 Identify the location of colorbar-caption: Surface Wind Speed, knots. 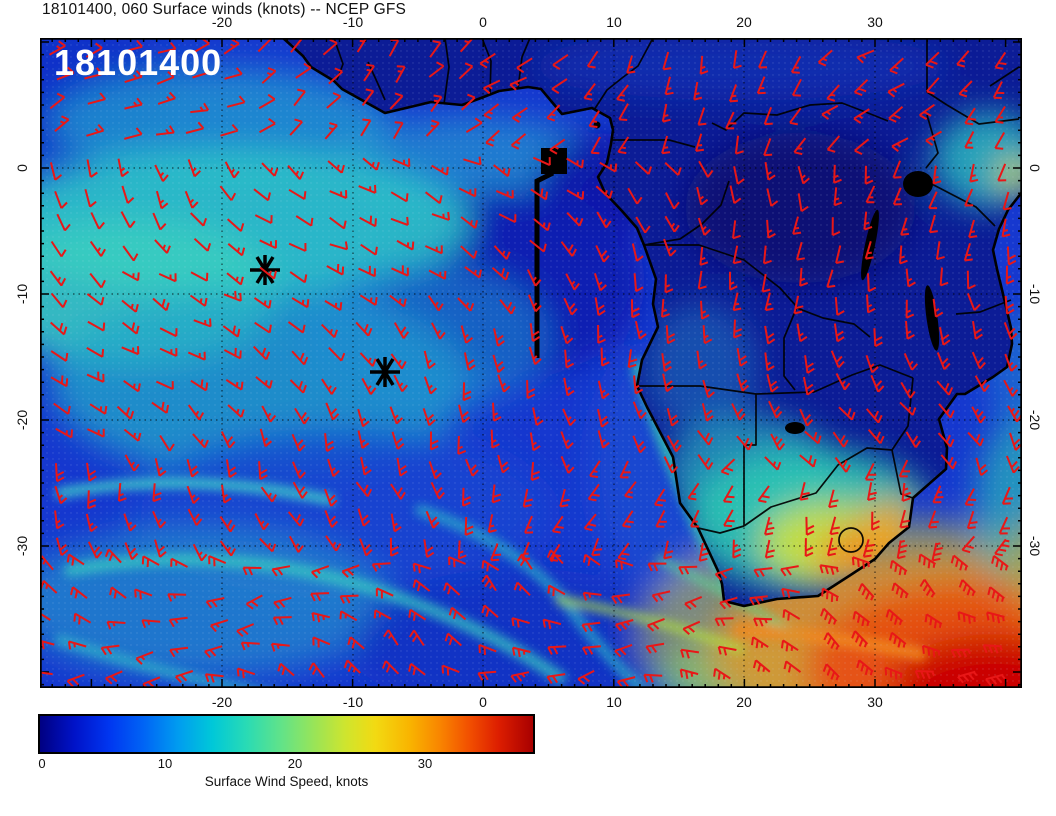
(286, 781).